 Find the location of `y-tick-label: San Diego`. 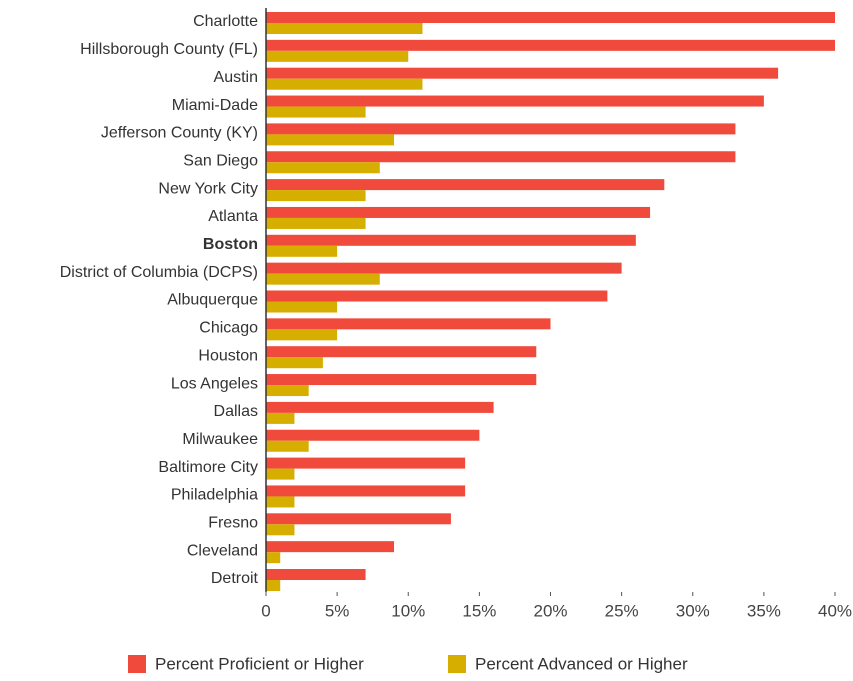

y-tick-label: San Diego is located at coordinates (220, 160).